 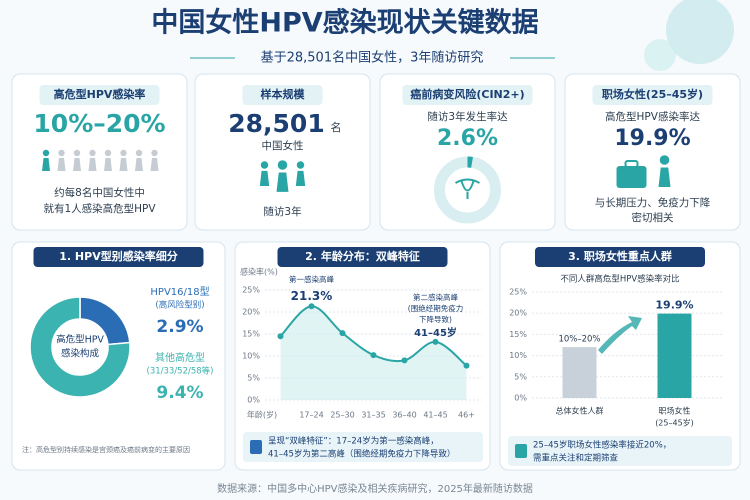 I want to click on card-title: 高危型HPV感染率, so click(x=100, y=94).